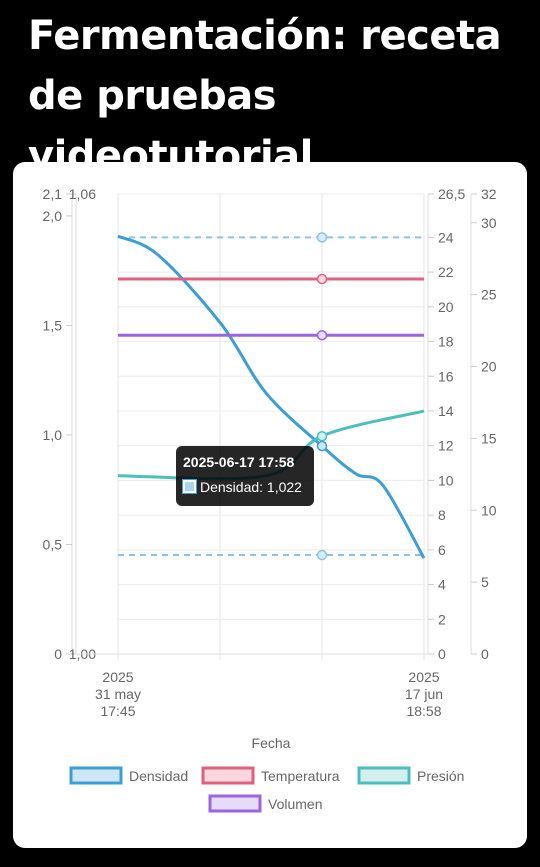  Describe the element at coordinates (245, 476) in the screenshot. I see `chart-tooltip: 2025-06-17 17:58 Densidad: 1,022` at that location.